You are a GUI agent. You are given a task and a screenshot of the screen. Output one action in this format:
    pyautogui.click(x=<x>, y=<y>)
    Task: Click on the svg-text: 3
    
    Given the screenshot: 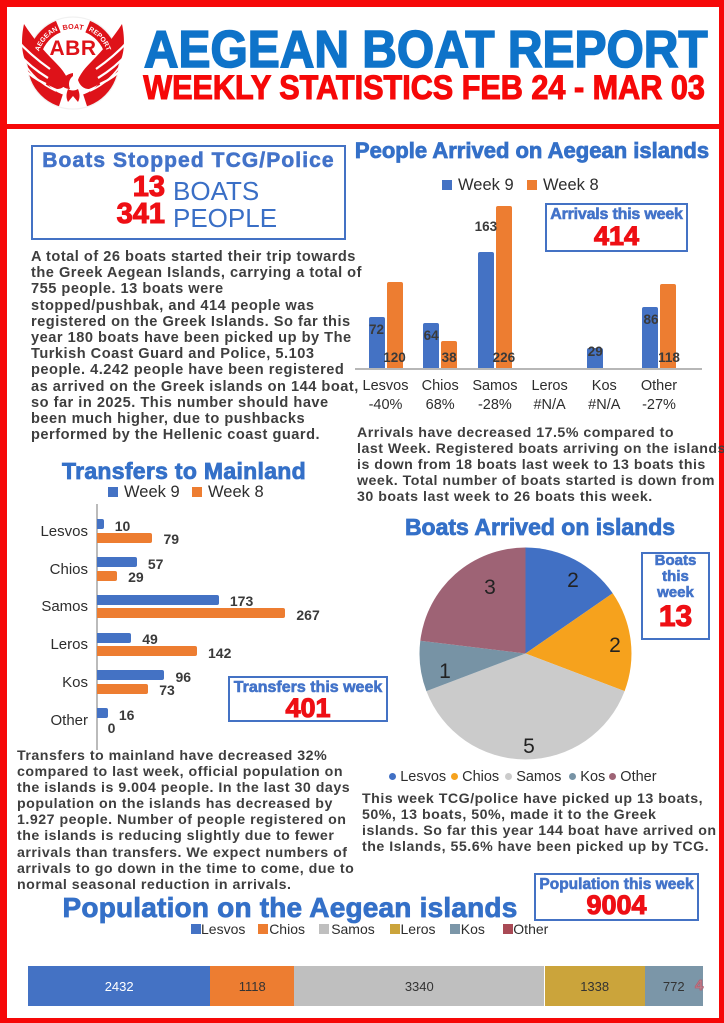 What is the action you would take?
    pyautogui.click(x=490, y=587)
    